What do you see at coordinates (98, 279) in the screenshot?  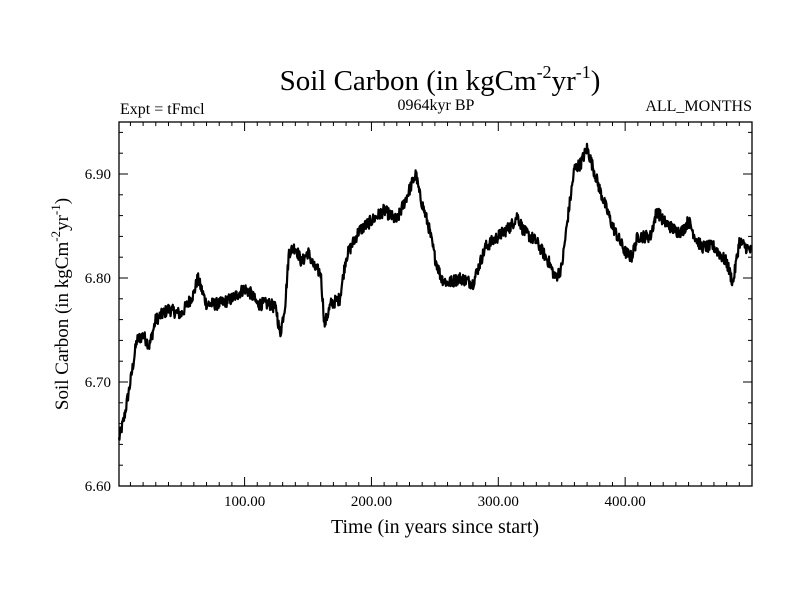 I see `y-tick-label: 6.80` at bounding box center [98, 279].